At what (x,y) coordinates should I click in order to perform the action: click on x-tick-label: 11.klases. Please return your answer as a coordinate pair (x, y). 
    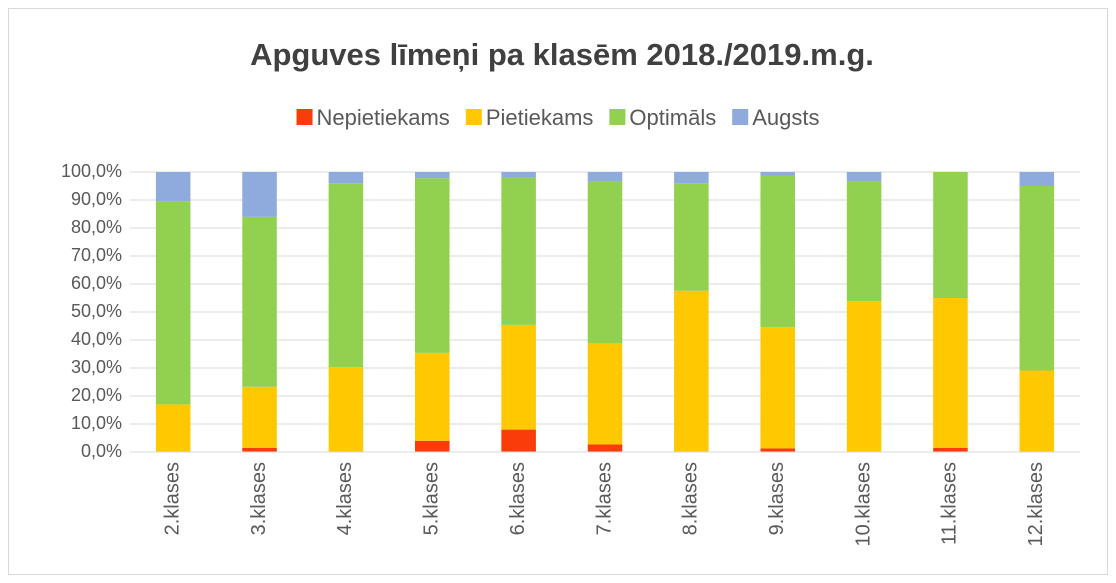
    Looking at the image, I should click on (950, 503).